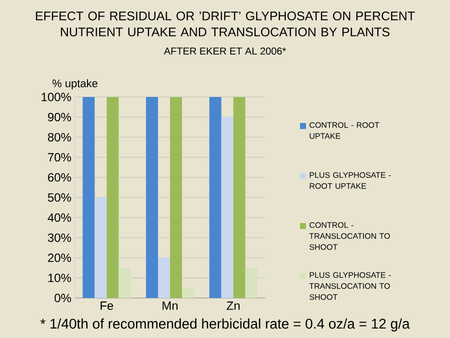  Describe the element at coordinates (60, 197) in the screenshot. I see `y-tick-label: 50%` at that location.